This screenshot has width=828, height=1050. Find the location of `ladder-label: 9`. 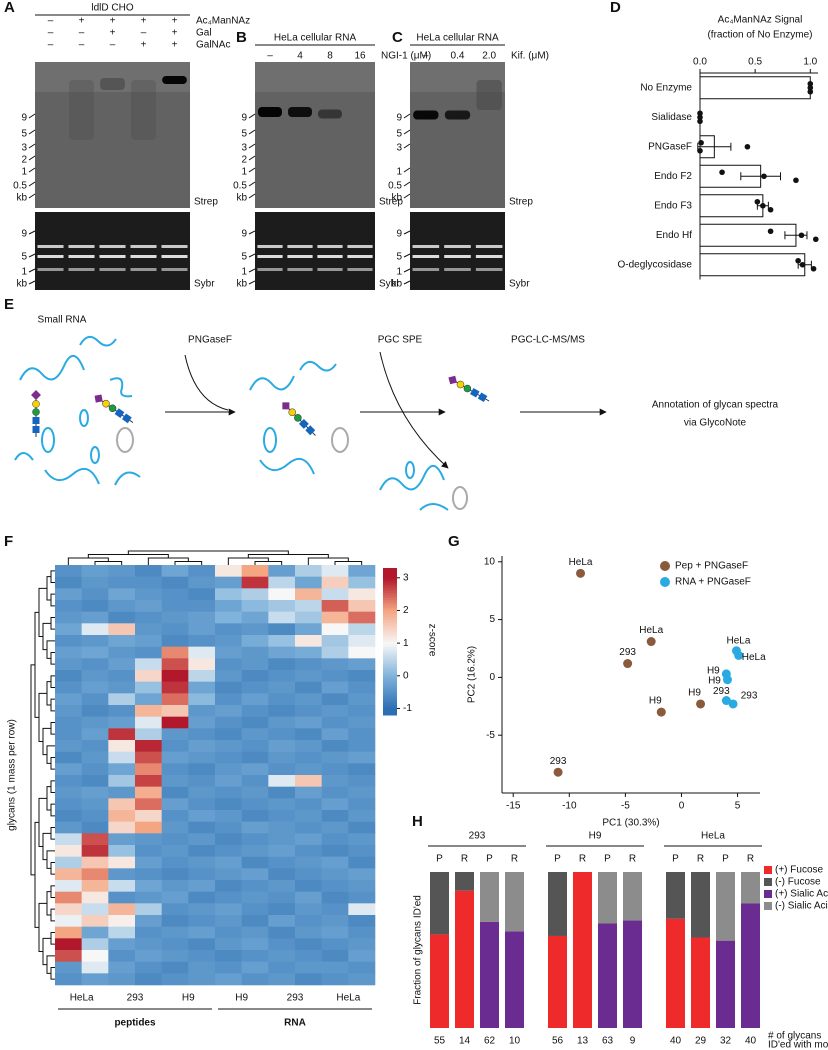

ladder-label: 9 is located at coordinates (399, 234).